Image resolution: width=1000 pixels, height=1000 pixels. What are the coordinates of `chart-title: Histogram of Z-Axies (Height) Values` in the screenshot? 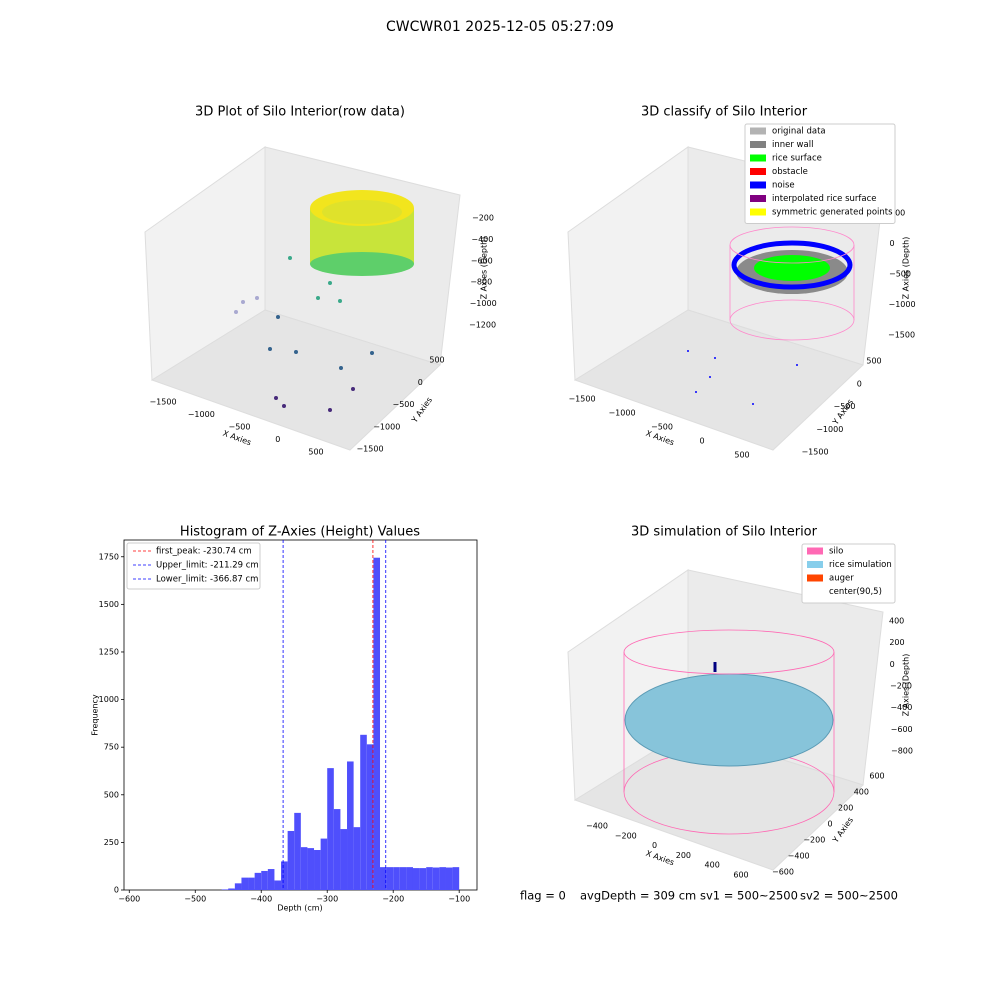 It's located at (300, 532).